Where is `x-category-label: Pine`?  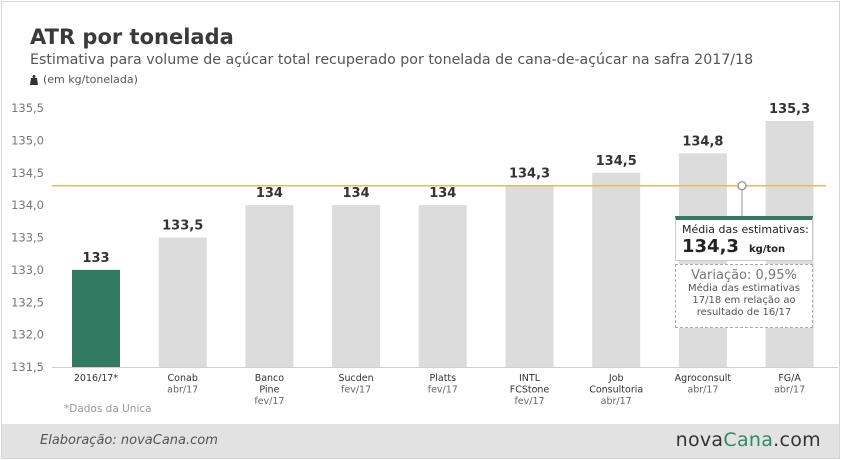
x-category-label: Pine is located at coordinates (269, 390).